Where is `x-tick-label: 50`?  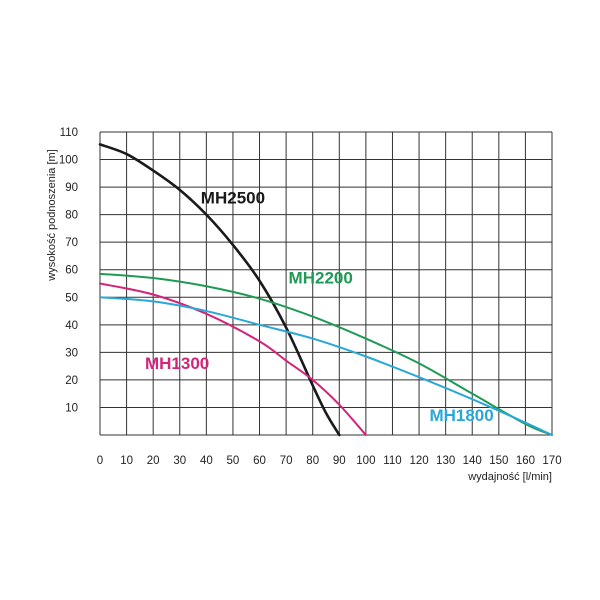
x-tick-label: 50 is located at coordinates (233, 461).